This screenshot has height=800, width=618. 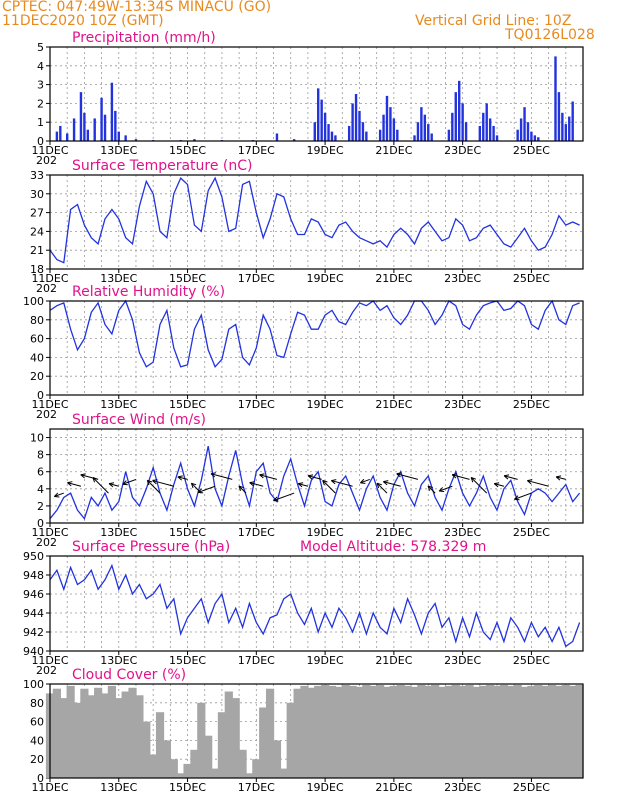 What do you see at coordinates (316, 476) in the screenshot?
I see `wind-frame` at bounding box center [316, 476].